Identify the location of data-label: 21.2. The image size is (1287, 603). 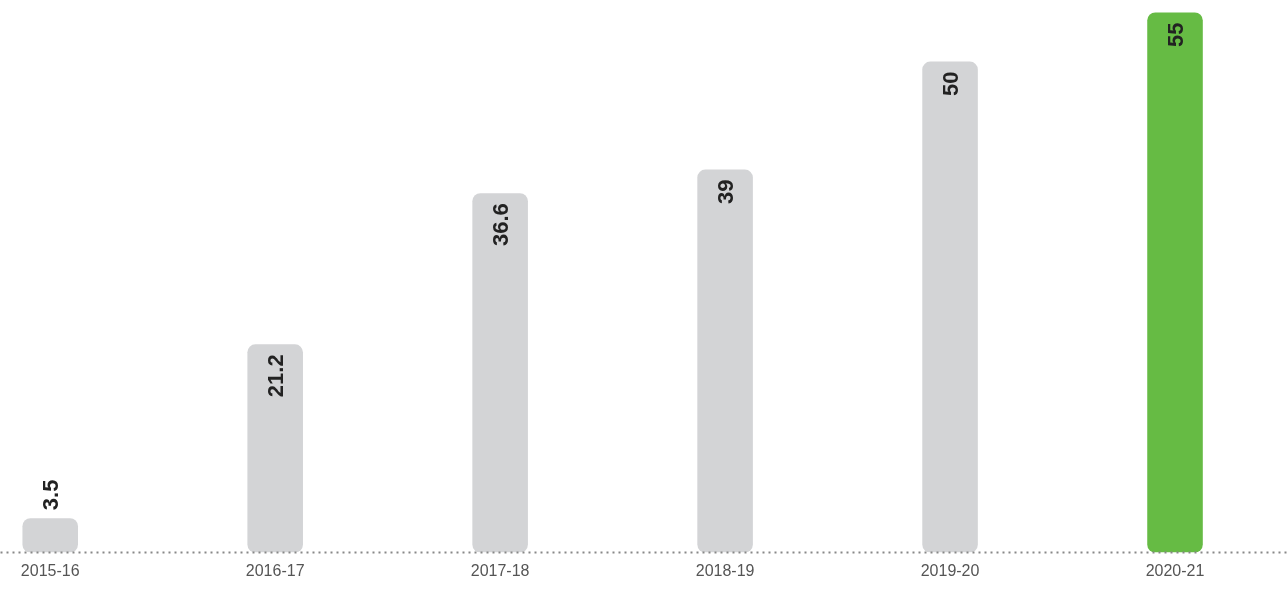
(275, 376).